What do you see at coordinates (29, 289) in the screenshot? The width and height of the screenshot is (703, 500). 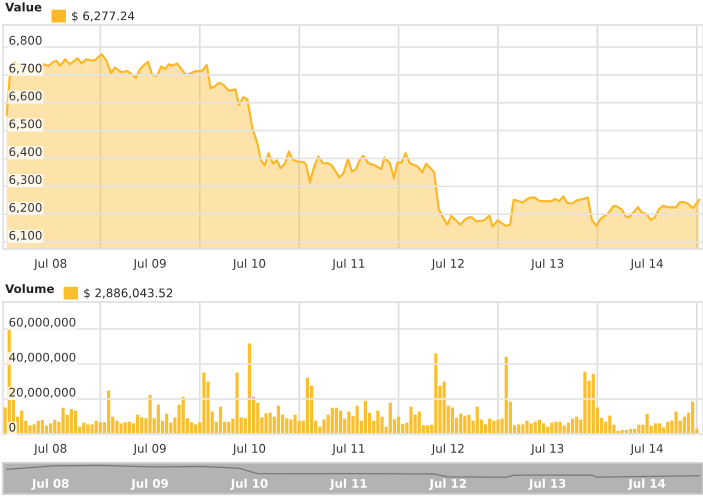 I see `legend-title: Volume` at bounding box center [29, 289].